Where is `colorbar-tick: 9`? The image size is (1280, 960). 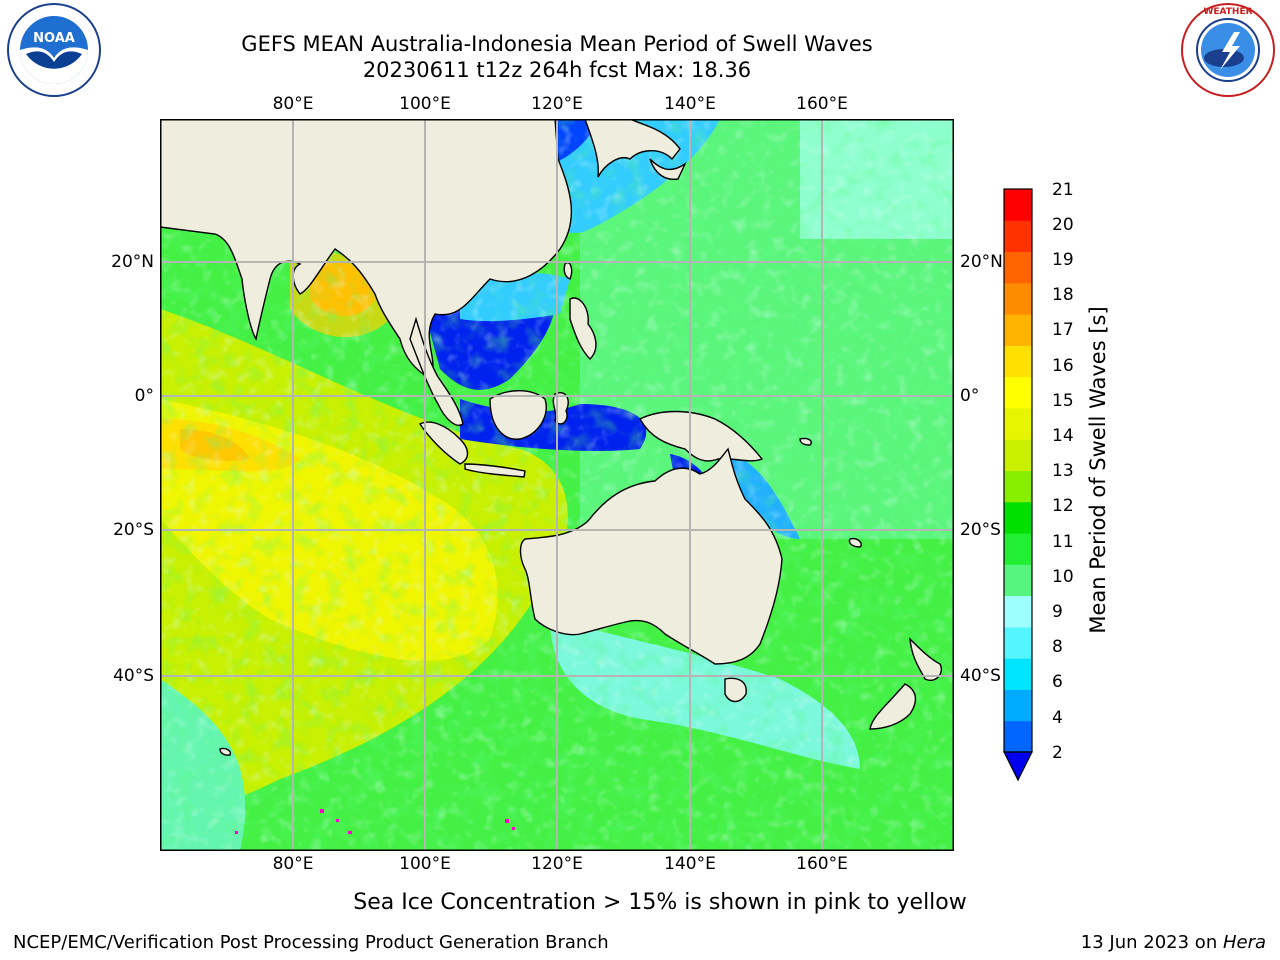 colorbar-tick: 9 is located at coordinates (1057, 612).